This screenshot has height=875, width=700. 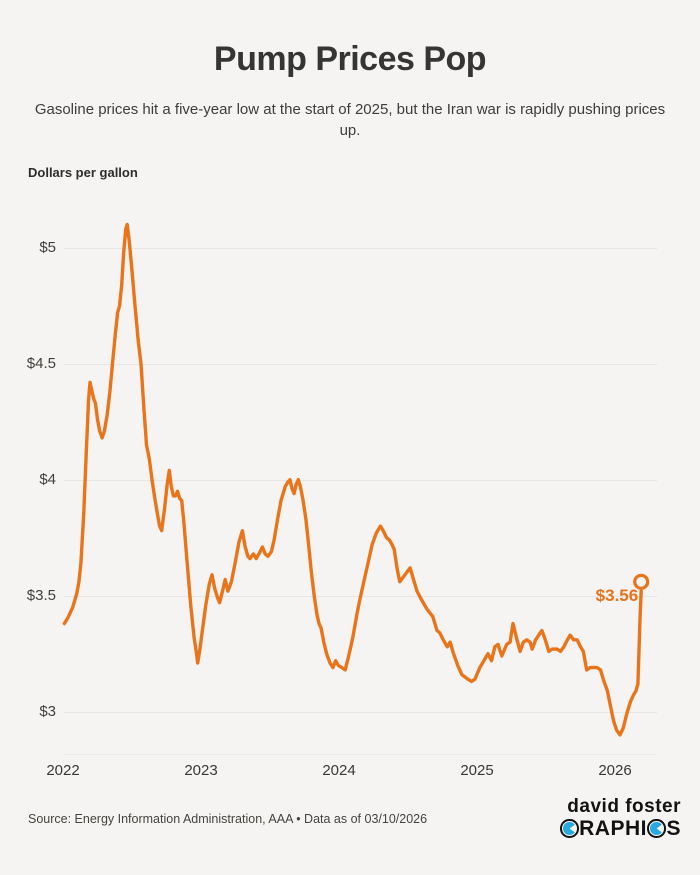 What do you see at coordinates (360, 480) in the screenshot?
I see `gridline-$4` at bounding box center [360, 480].